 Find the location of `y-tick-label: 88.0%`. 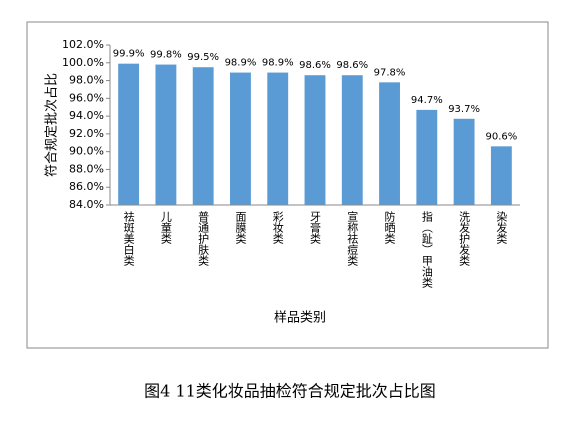

y-tick-label: 88.0% is located at coordinates (86, 168).